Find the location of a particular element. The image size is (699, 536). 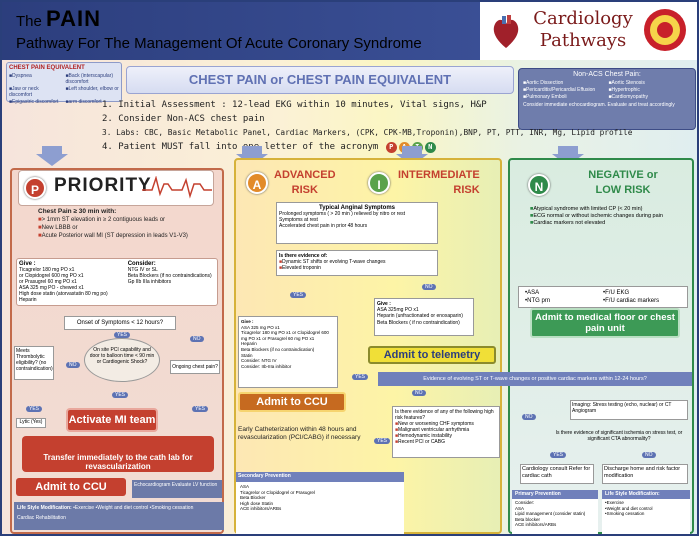

cp-item: Epigastric discomfort is located at coordinates (36, 102).